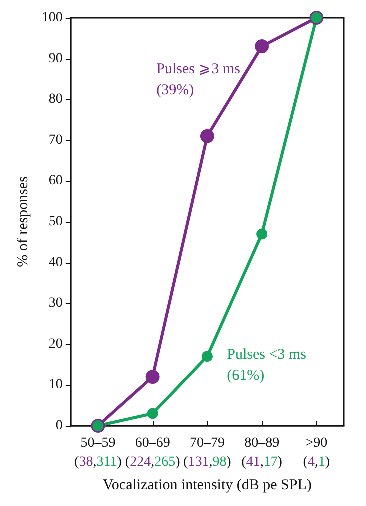 This screenshot has width=366, height=506. Describe the element at coordinates (98, 453) in the screenshot. I see `x-tick-label: 50–59 (38,311)` at that location.